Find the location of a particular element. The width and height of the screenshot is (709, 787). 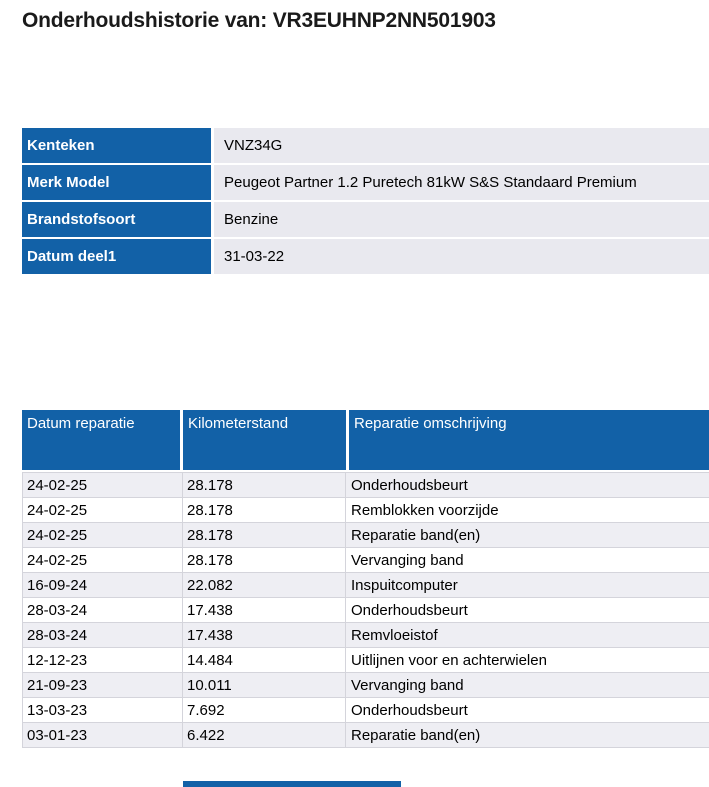

vehicle-field-value: 31-03-22 is located at coordinates (461, 256).